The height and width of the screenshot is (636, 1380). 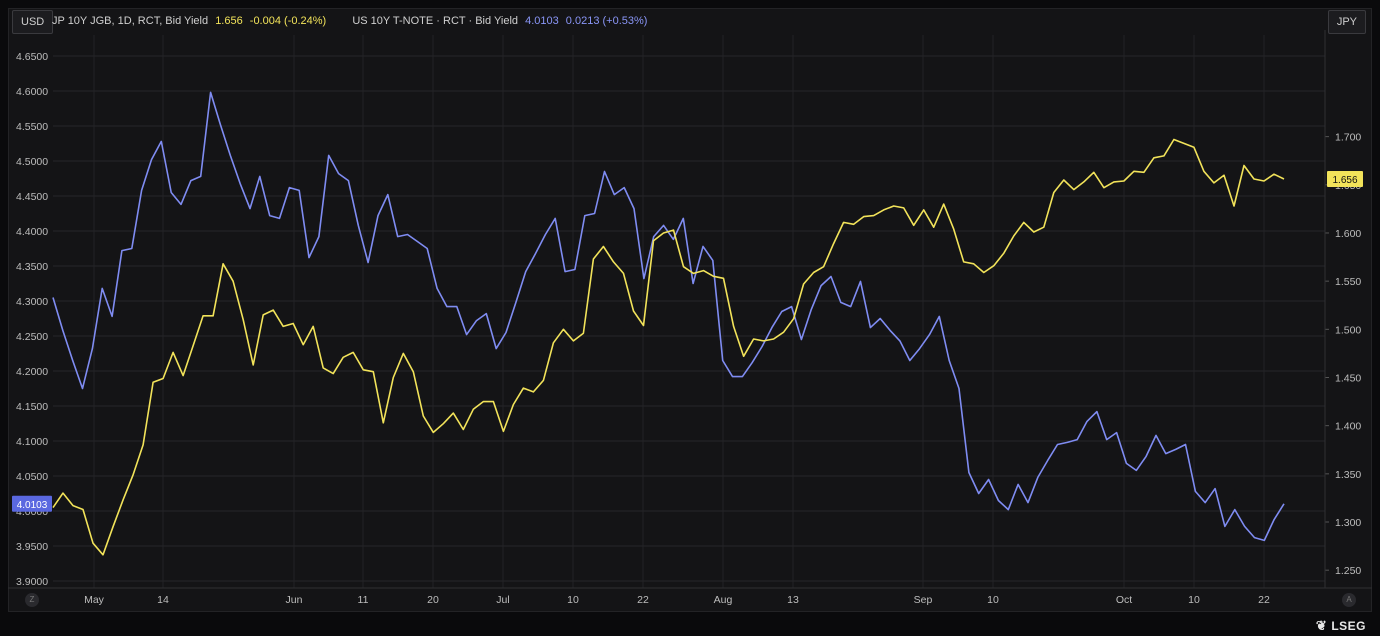 I want to click on x-axis-tick-label: Sep, so click(x=923, y=600).